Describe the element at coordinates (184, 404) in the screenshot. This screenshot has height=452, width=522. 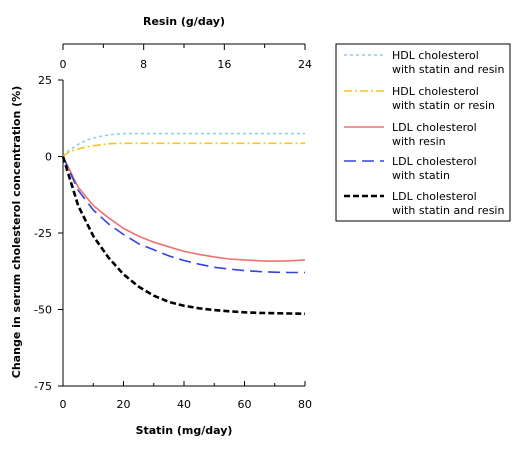
I see `x-tick-label: 40` at that location.